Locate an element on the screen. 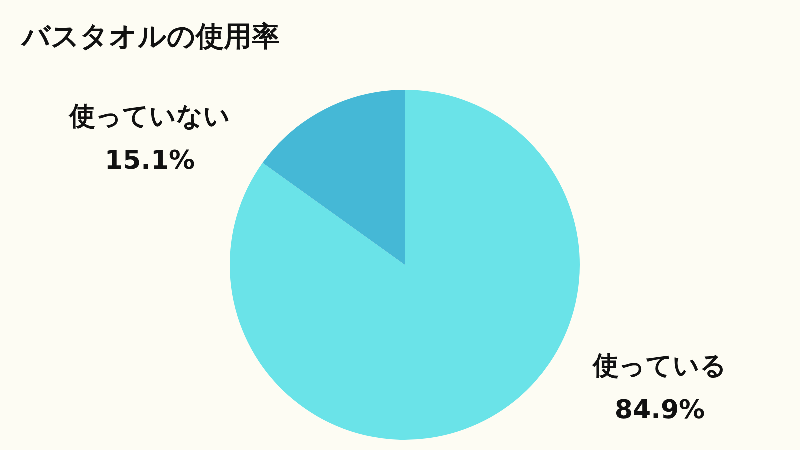 The height and width of the screenshot is (450, 800). data-label: 84.9% is located at coordinates (660, 410).